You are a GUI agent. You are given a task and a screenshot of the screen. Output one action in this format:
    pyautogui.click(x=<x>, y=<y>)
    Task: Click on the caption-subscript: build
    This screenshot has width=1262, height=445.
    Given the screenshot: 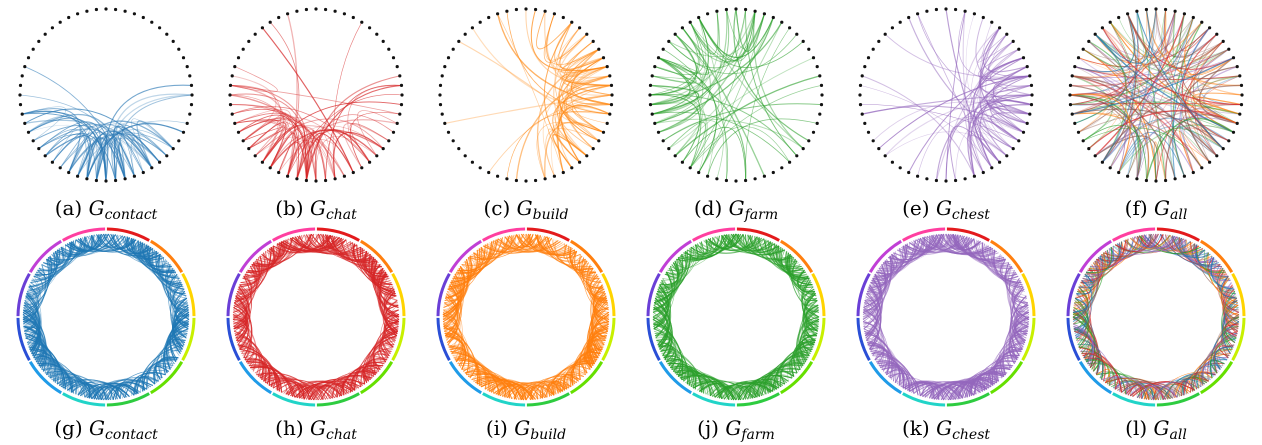 What is the action you would take?
    pyautogui.click(x=548, y=435)
    